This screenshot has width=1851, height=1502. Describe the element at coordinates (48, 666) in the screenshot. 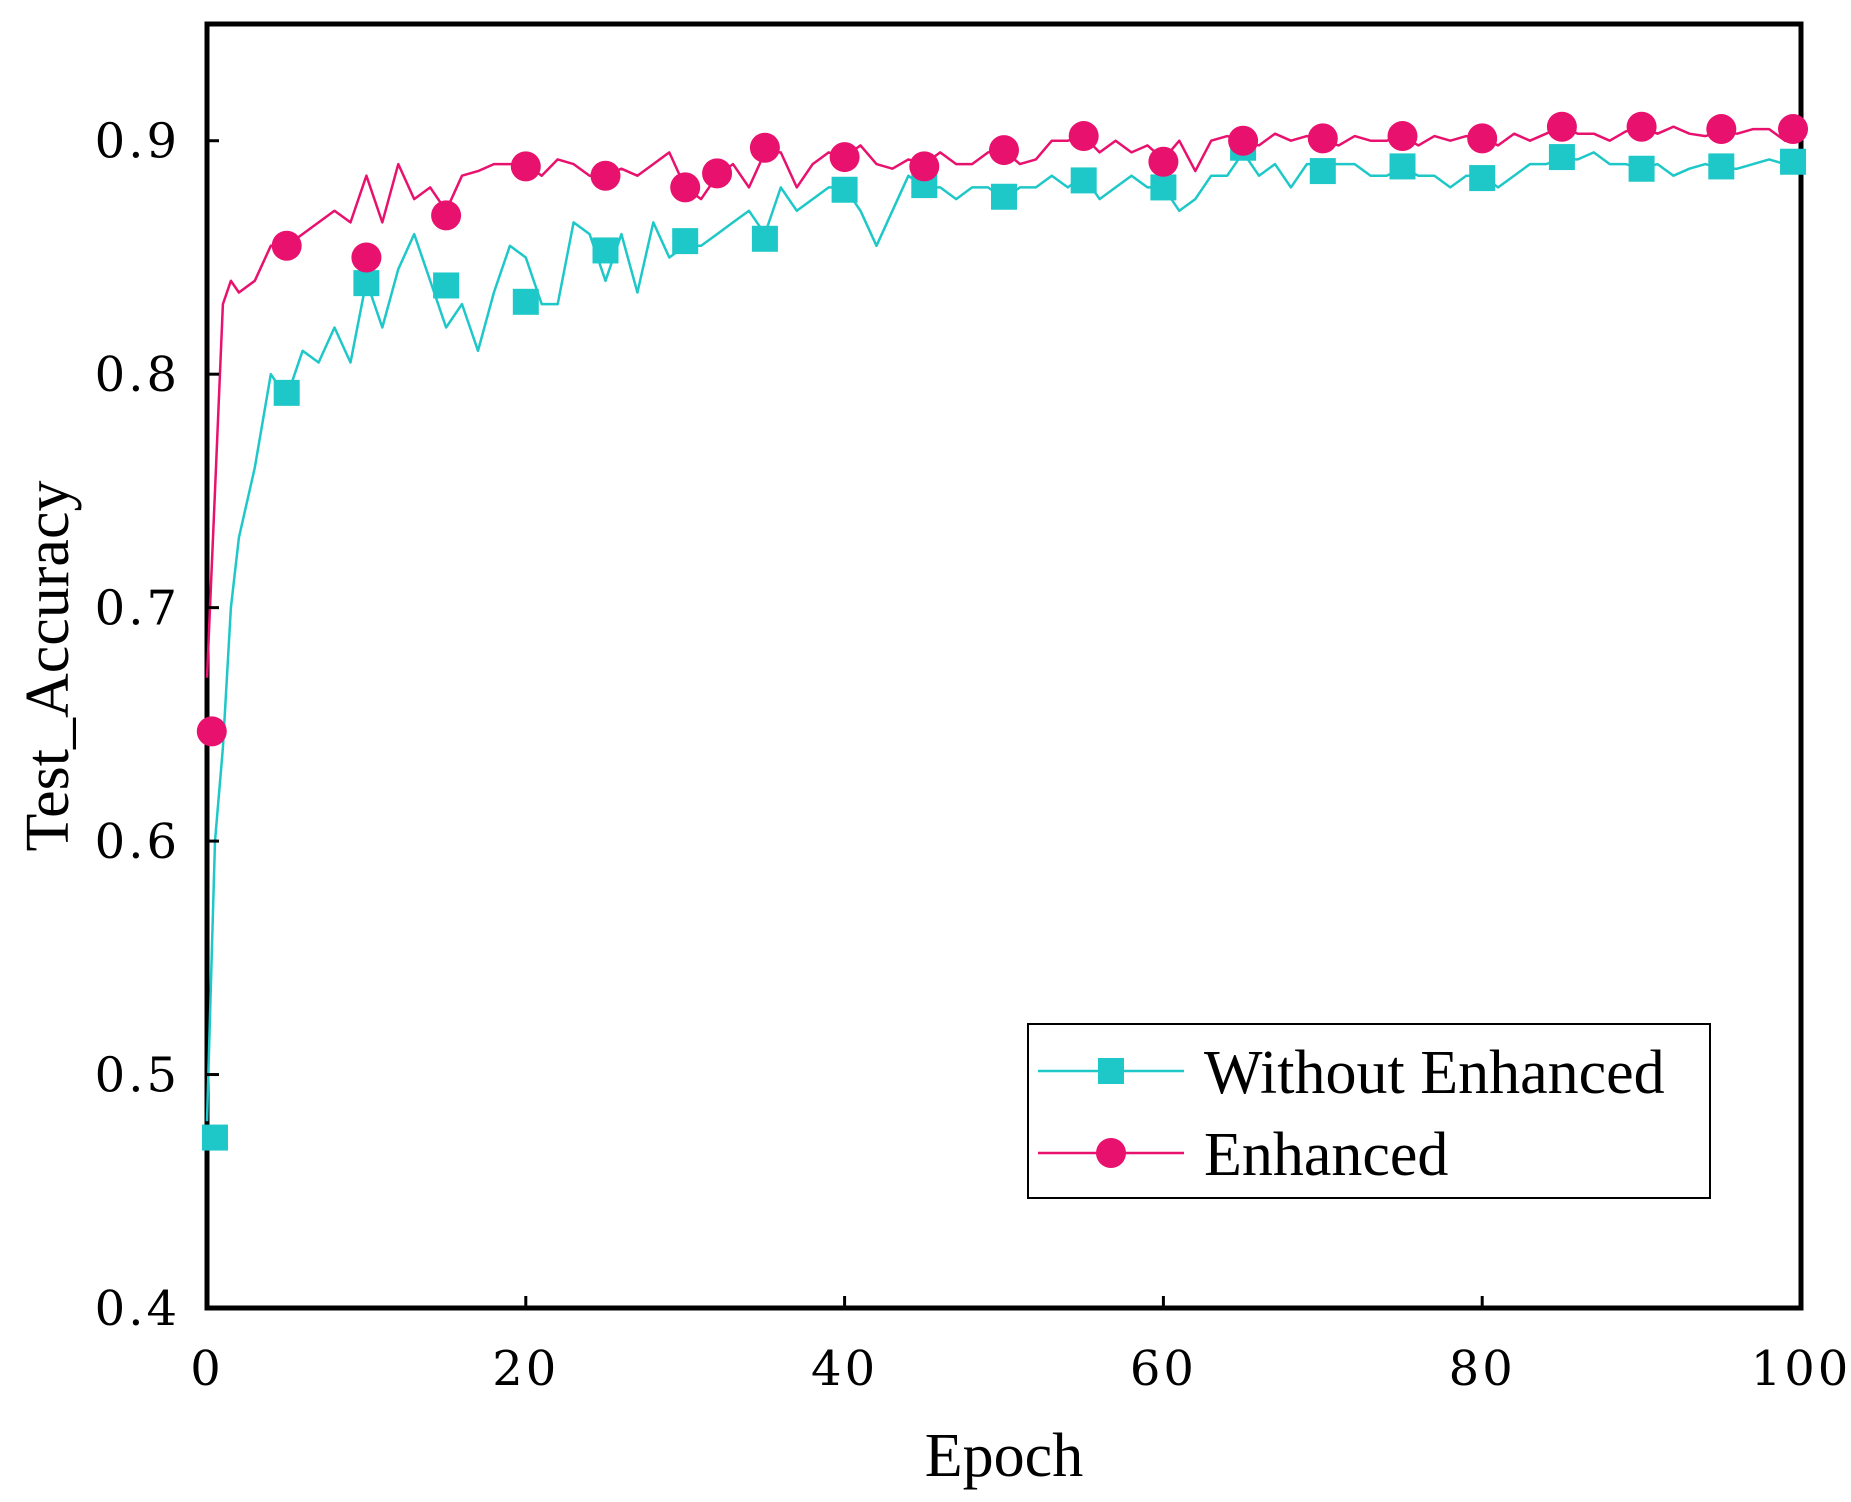

I see `y-axis-title: Test_Accuracy` at that location.